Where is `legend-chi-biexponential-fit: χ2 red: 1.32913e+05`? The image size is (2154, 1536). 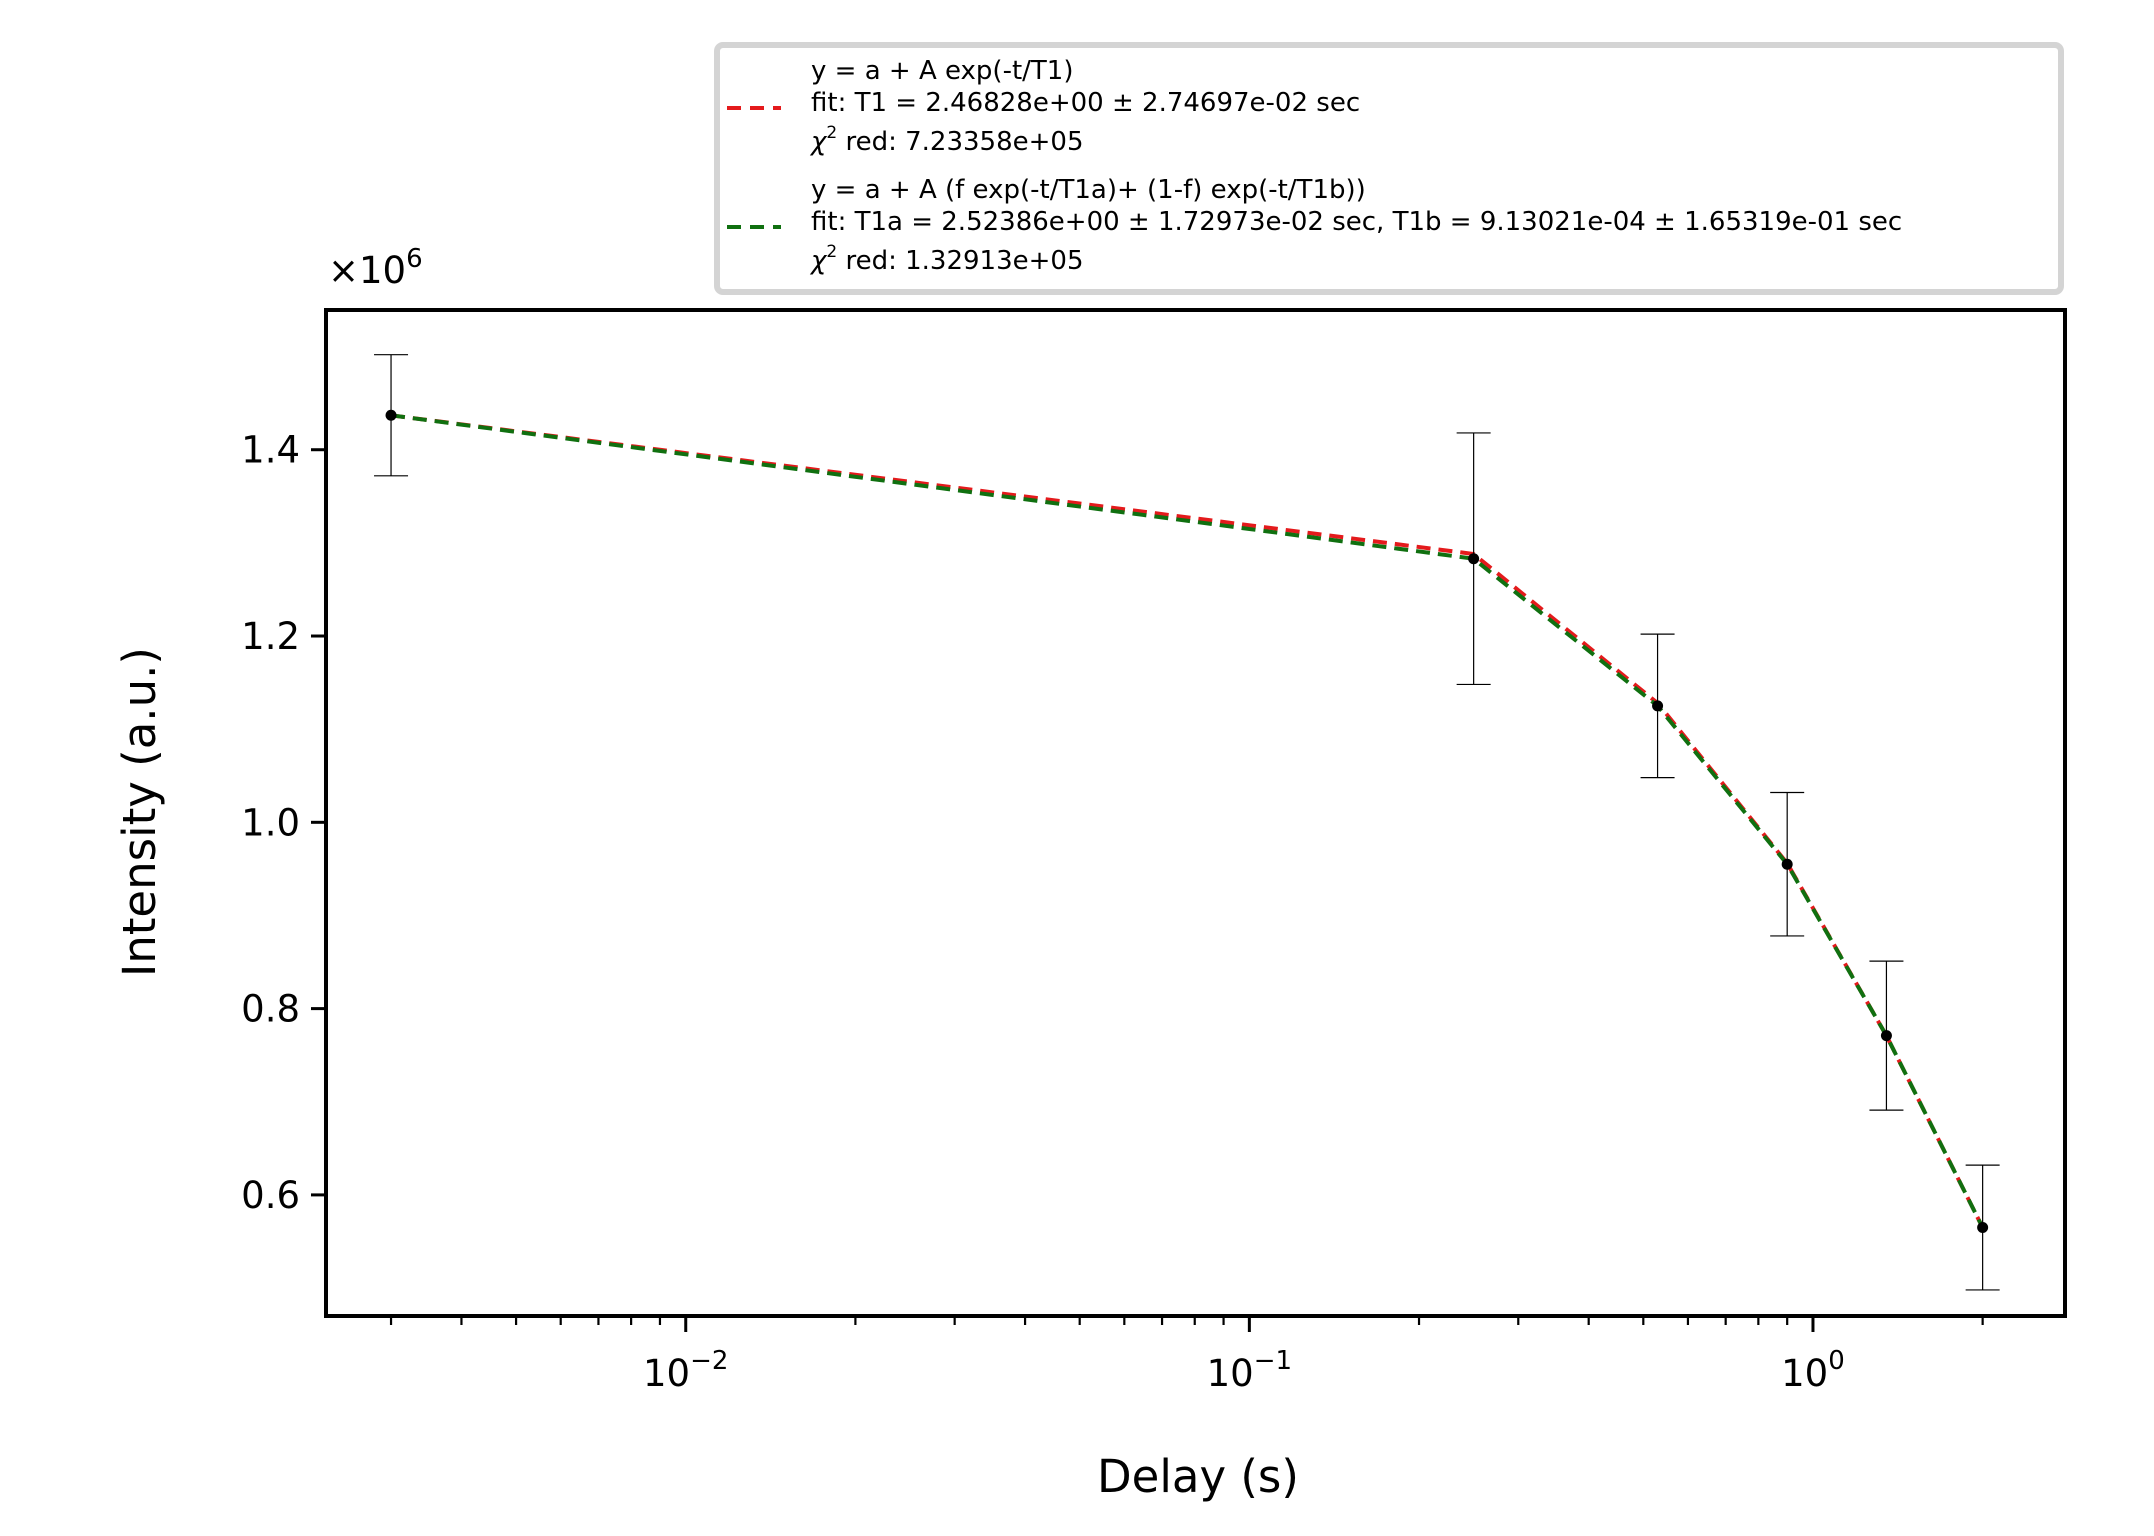 legend-chi-biexponential-fit: χ2 red: 1.32913e+05 is located at coordinates (946, 259).